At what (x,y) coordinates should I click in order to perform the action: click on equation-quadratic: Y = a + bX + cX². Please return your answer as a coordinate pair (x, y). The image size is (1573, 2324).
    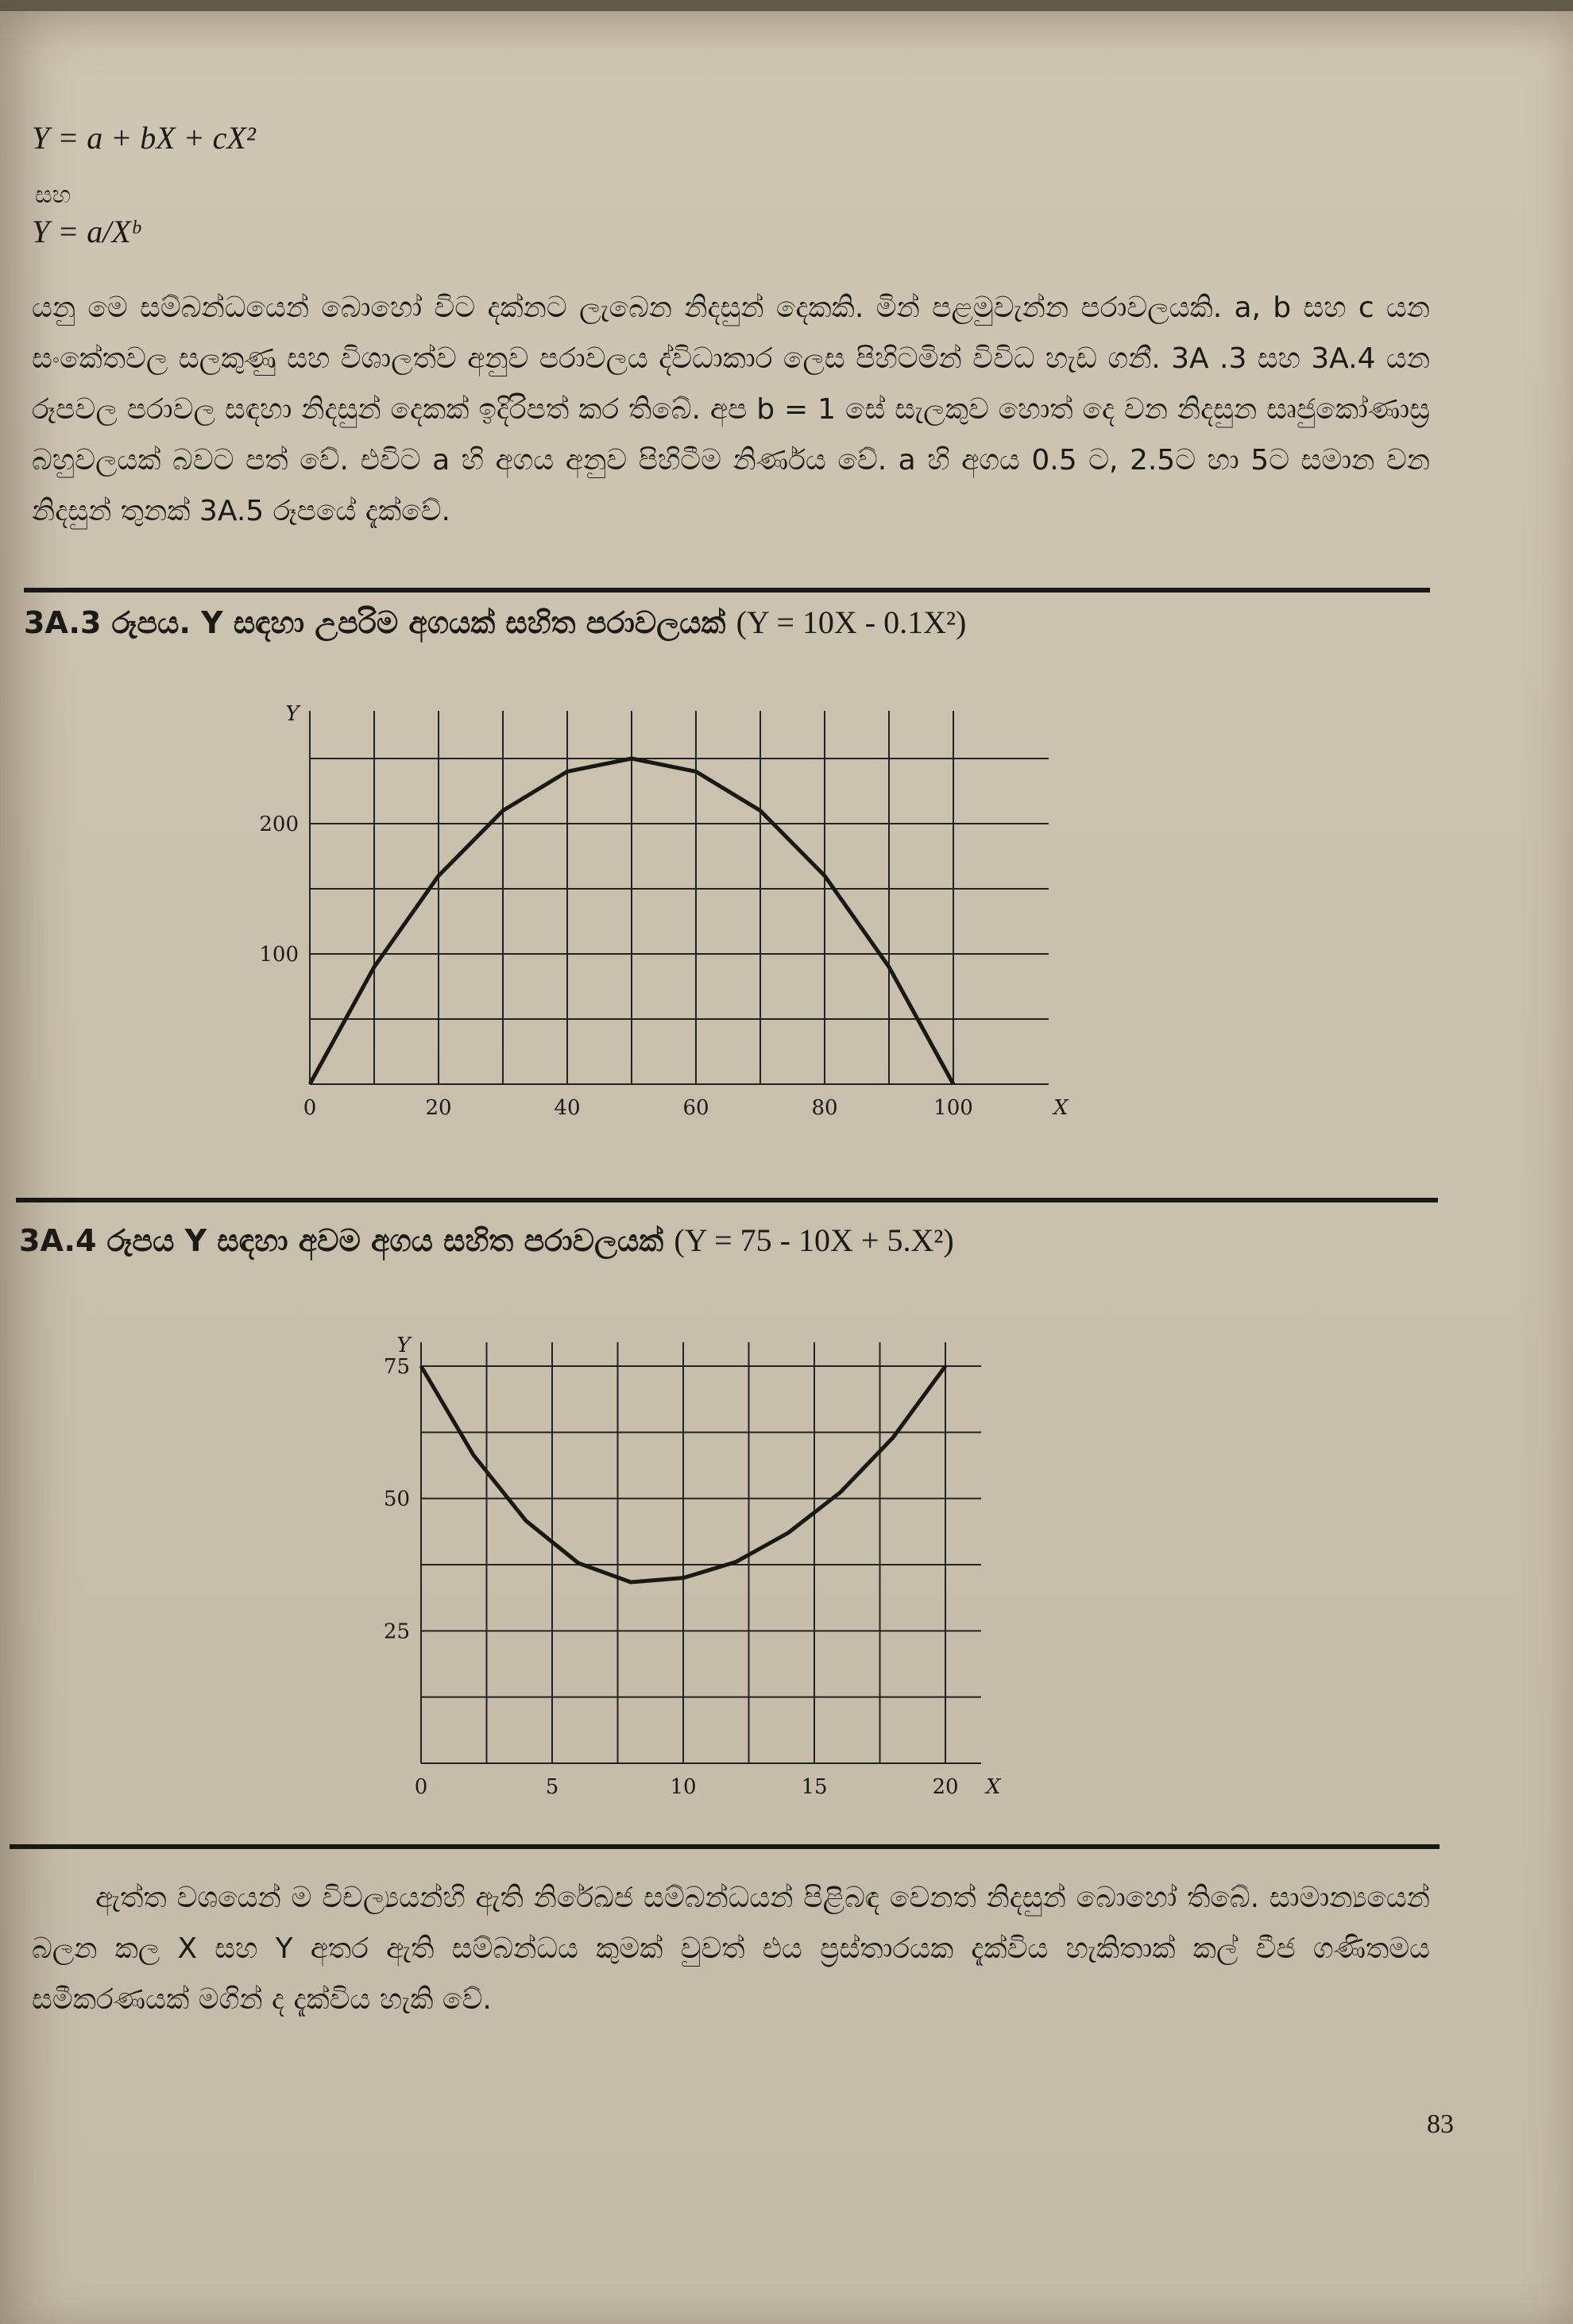
    Looking at the image, I should click on (144, 138).